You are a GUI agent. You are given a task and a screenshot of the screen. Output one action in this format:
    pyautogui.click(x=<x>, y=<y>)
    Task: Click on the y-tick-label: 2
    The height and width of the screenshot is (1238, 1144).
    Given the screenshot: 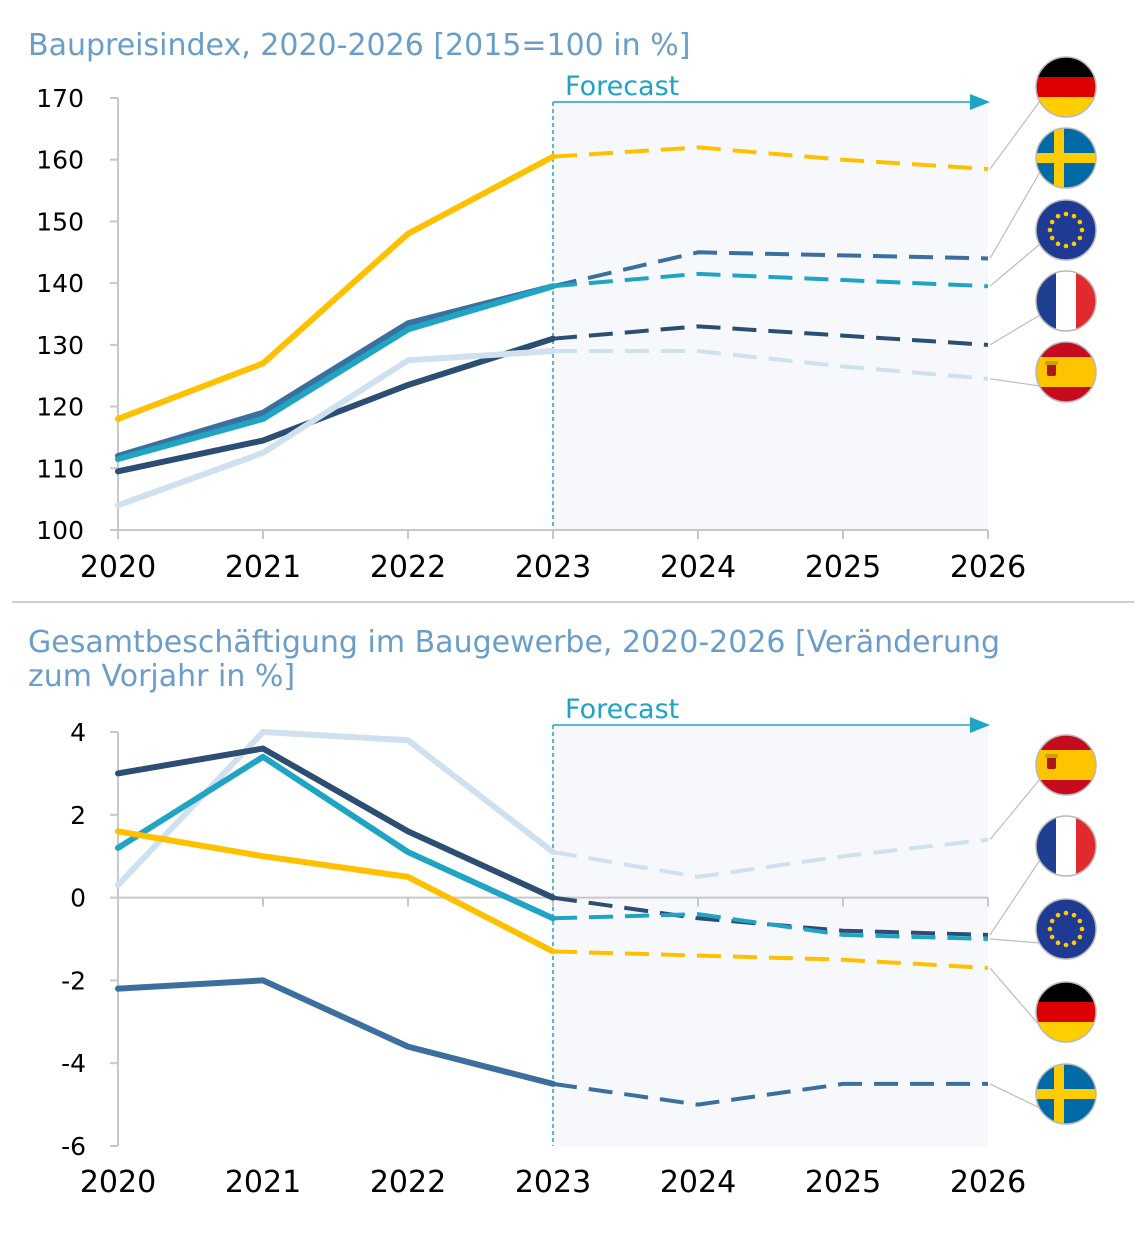 What is the action you would take?
    pyautogui.click(x=78, y=815)
    